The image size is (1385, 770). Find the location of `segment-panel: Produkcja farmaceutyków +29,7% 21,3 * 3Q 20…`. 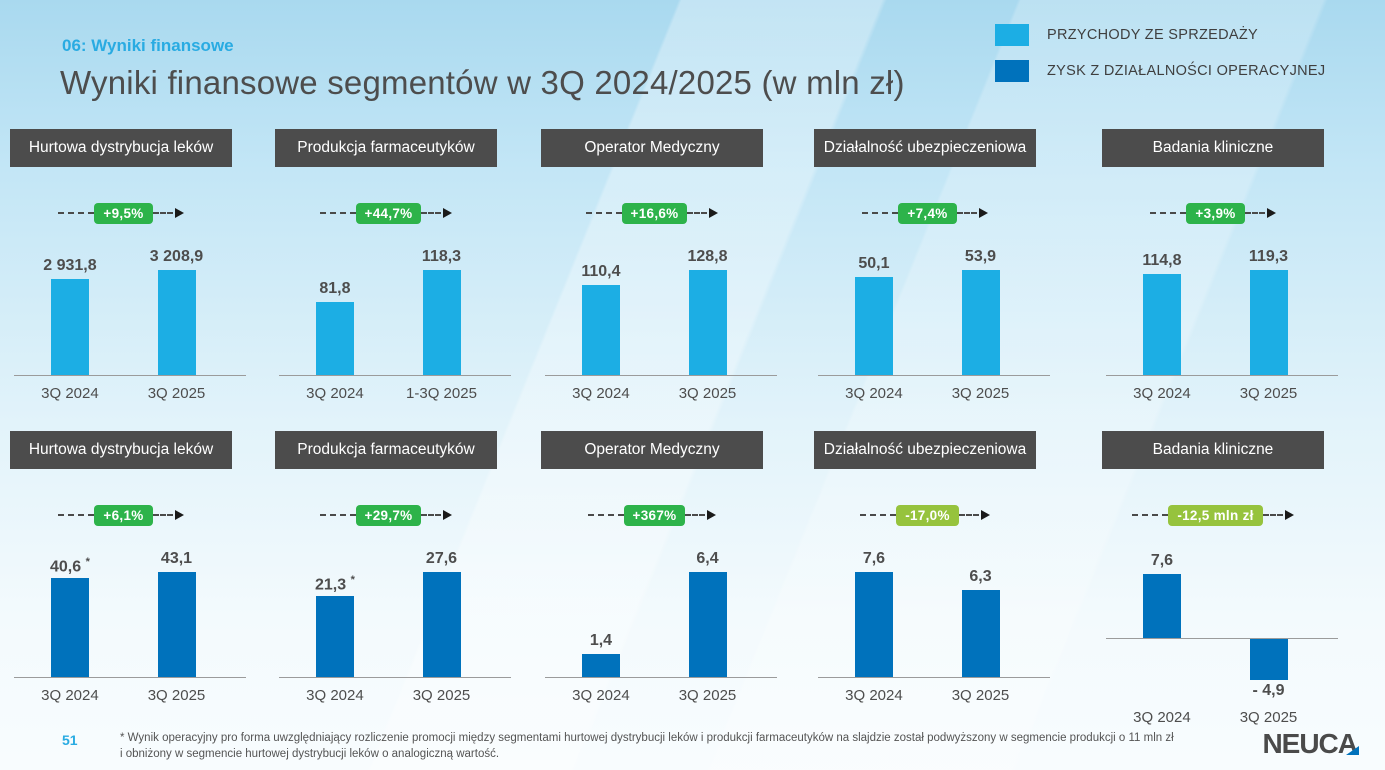

segment-panel: Produkcja farmaceutyków +29,7% 21,3 * 3Q 20… is located at coordinates (393, 573).